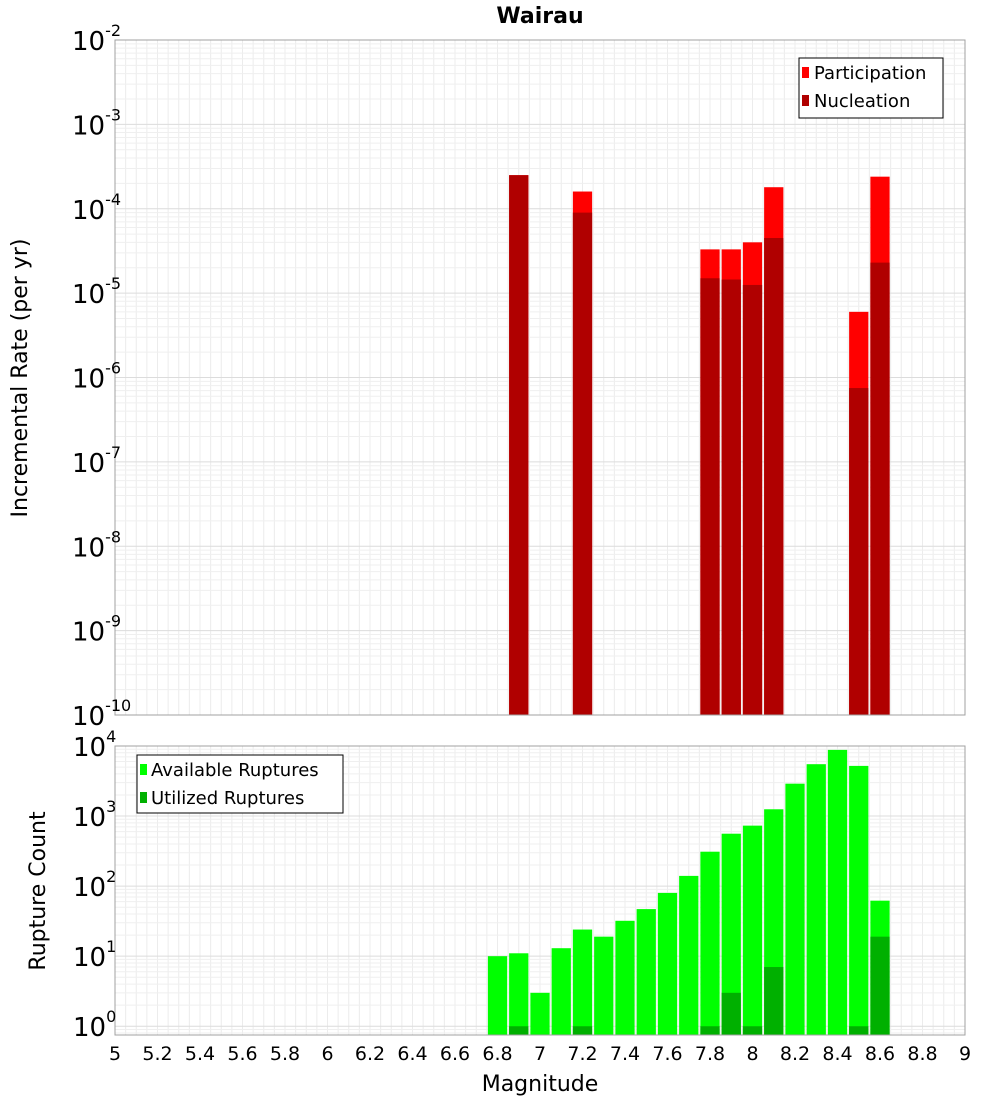 The image size is (1000, 1100). Describe the element at coordinates (94, 1025) in the screenshot. I see `rupture-y-tick-label: 10⁰` at that location.